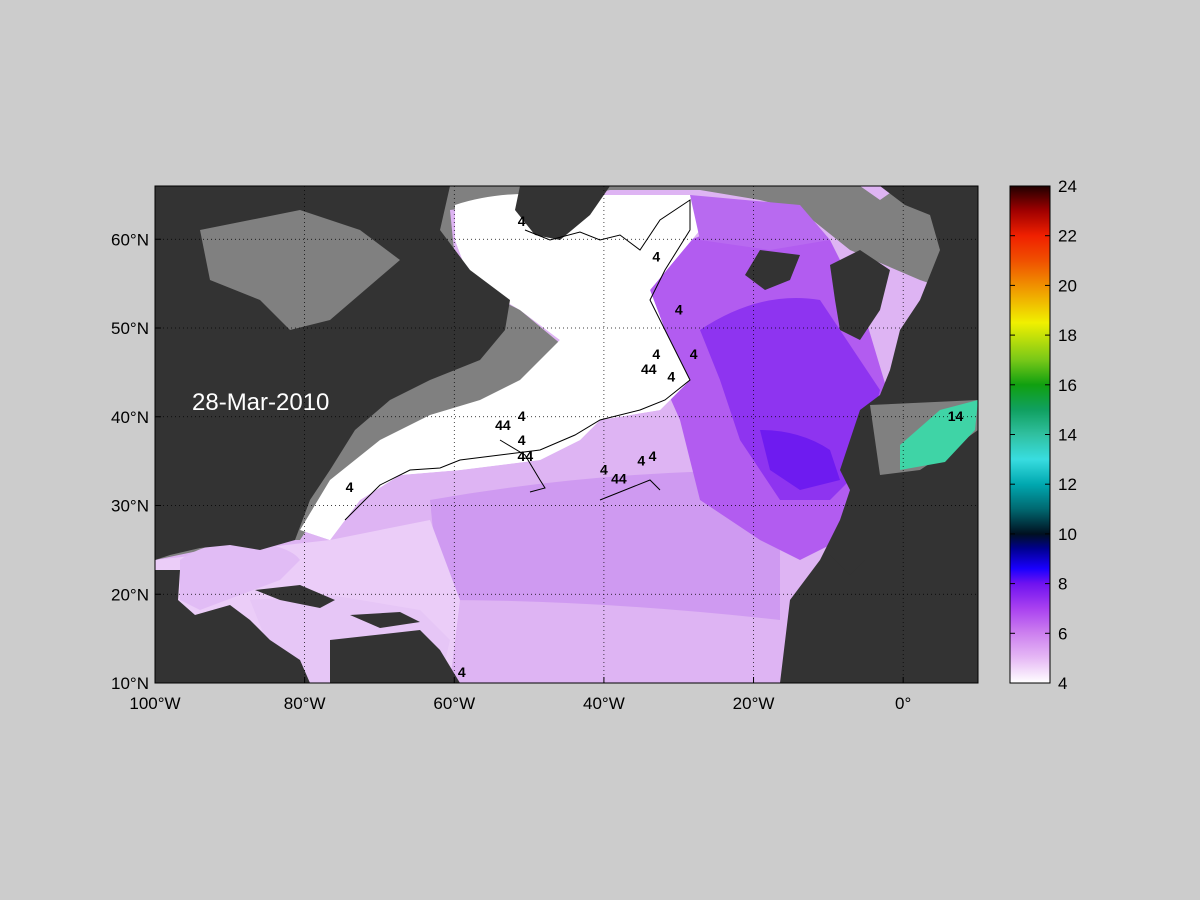 The width and height of the screenshot is (1200, 900). What do you see at coordinates (790, 399) in the screenshot?
I see `ocean-eastern-deep-purple` at bounding box center [790, 399].